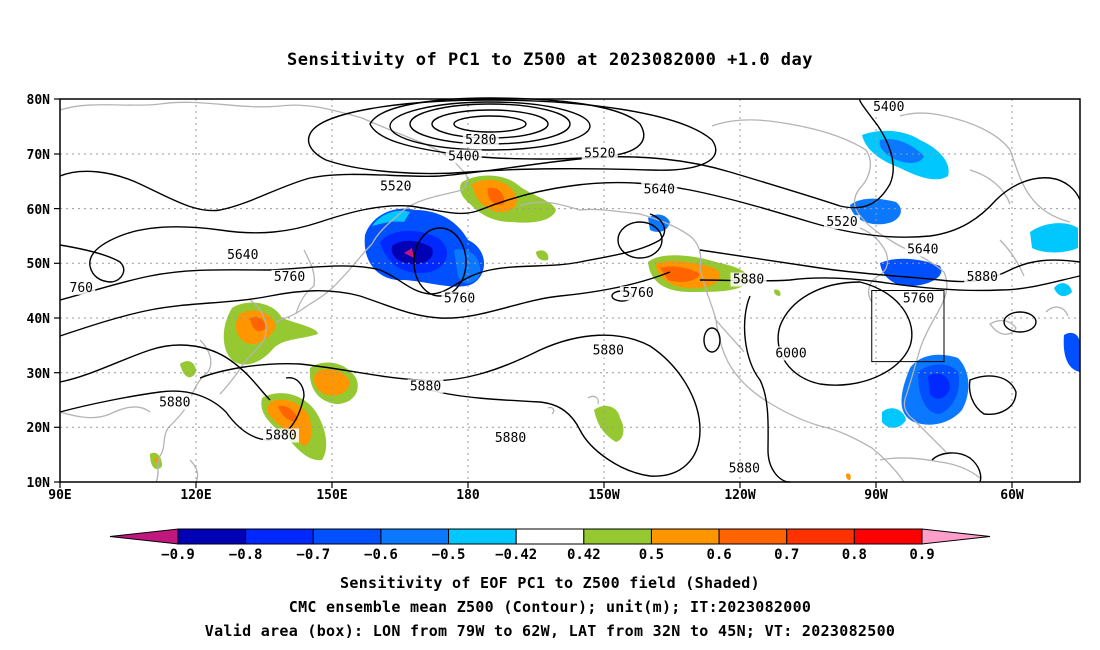 This screenshot has height=650, width=1100. What do you see at coordinates (39, 428) in the screenshot?
I see `lat-label: 20N` at bounding box center [39, 428].